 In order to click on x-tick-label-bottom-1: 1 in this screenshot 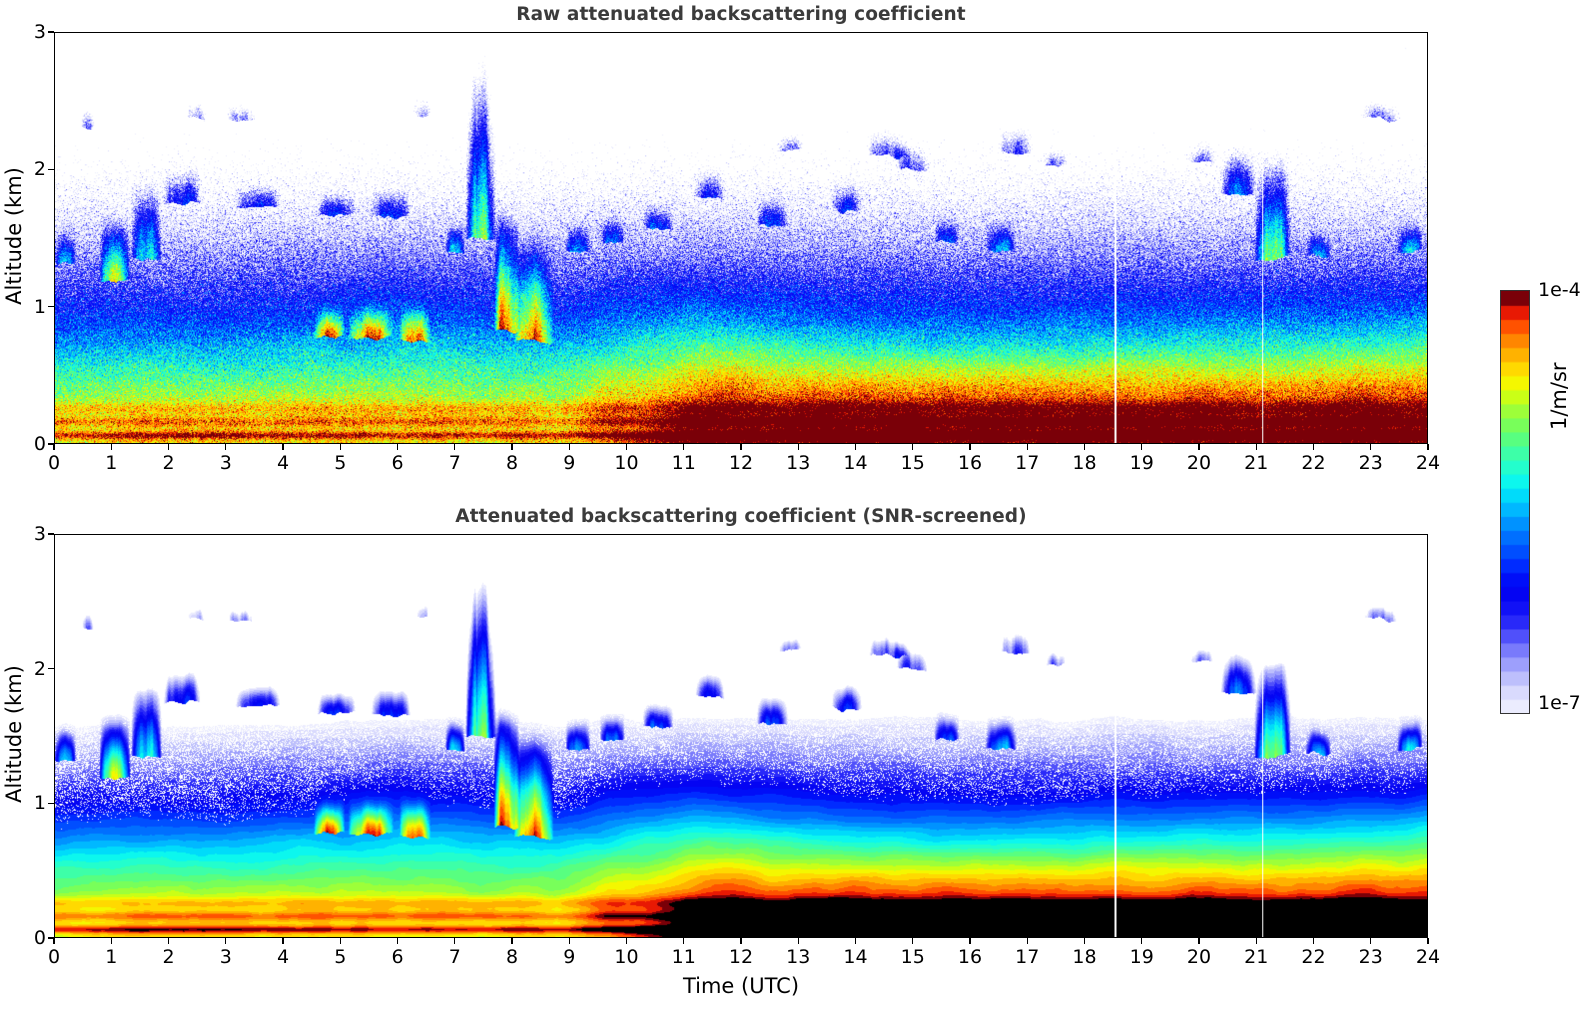, I will do `click(111, 957)`.